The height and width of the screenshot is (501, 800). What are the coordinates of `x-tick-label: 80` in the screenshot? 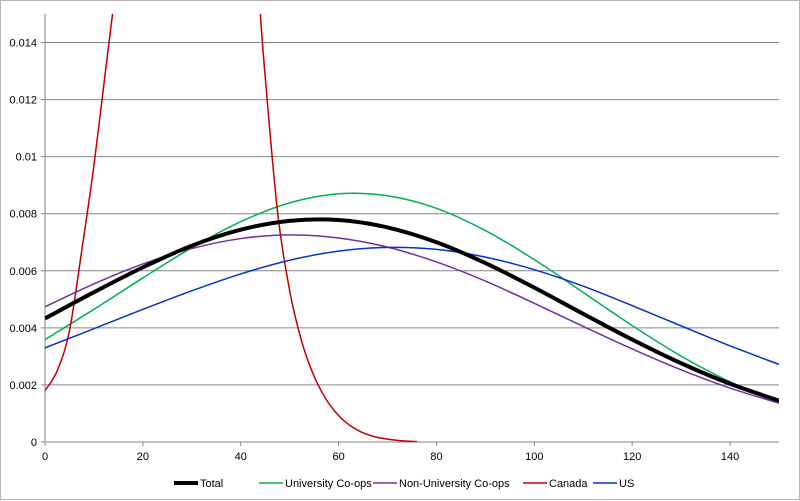 It's located at (436, 457).